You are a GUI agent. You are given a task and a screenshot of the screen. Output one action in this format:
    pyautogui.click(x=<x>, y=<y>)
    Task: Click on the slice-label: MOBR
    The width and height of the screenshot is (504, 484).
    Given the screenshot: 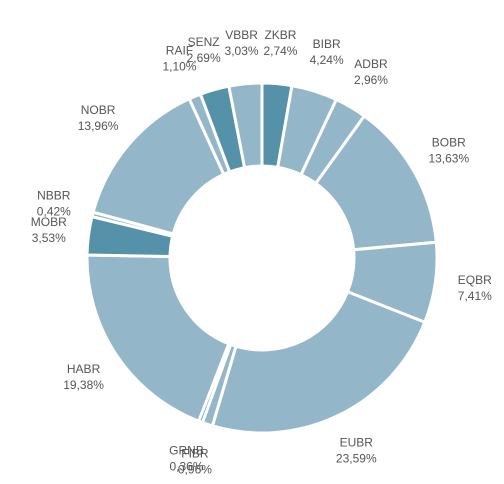 What is the action you would take?
    pyautogui.click(x=49, y=222)
    